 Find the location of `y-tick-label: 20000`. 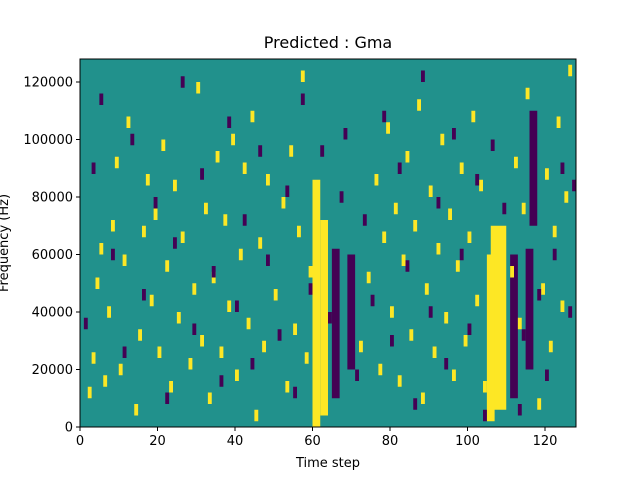

y-tick-label: 20000 is located at coordinates (52, 370).